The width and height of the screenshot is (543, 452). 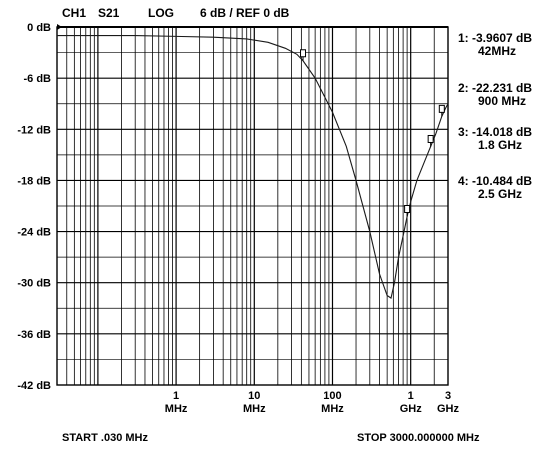 I want to click on marker-readout-3: 3: -14.018 dB 1.8 GHz, so click(x=495, y=139).